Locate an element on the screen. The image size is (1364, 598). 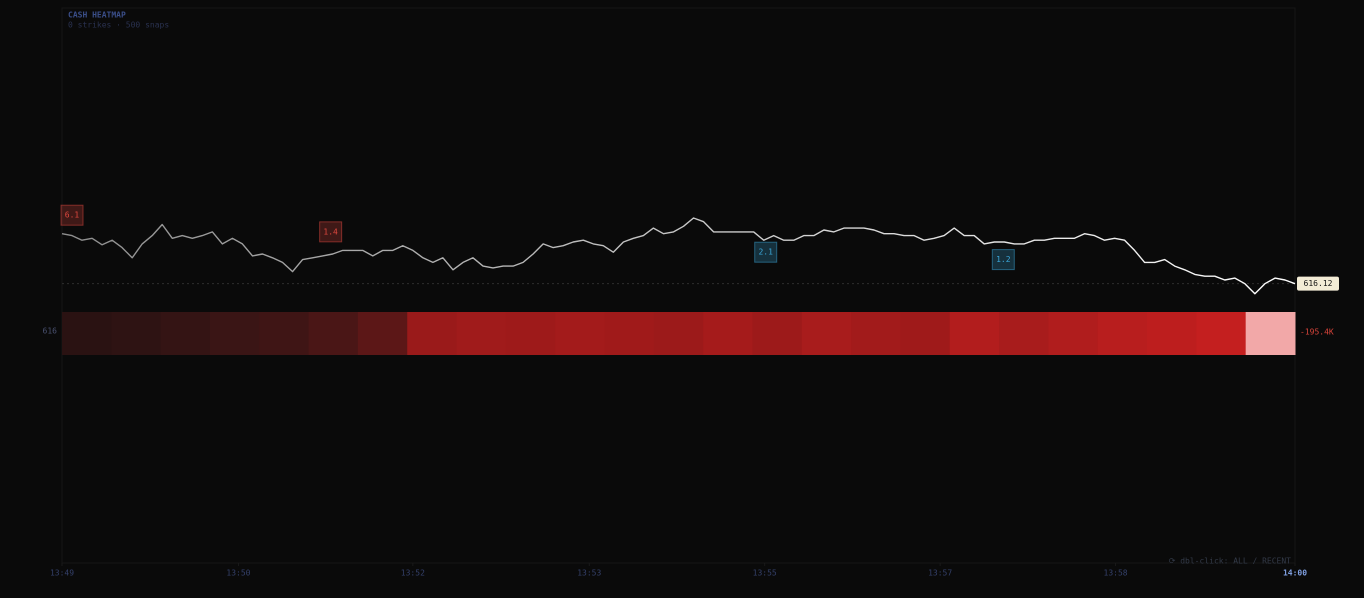
volume-badge-label: 2.1 is located at coordinates (765, 252).